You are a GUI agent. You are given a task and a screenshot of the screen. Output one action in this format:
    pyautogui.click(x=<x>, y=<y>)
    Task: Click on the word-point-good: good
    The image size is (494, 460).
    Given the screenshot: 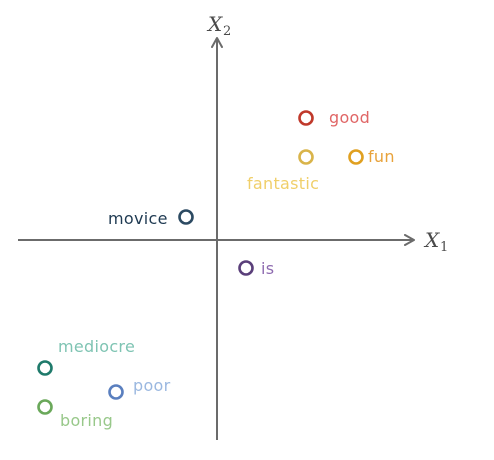 What is the action you would take?
    pyautogui.click(x=334, y=117)
    